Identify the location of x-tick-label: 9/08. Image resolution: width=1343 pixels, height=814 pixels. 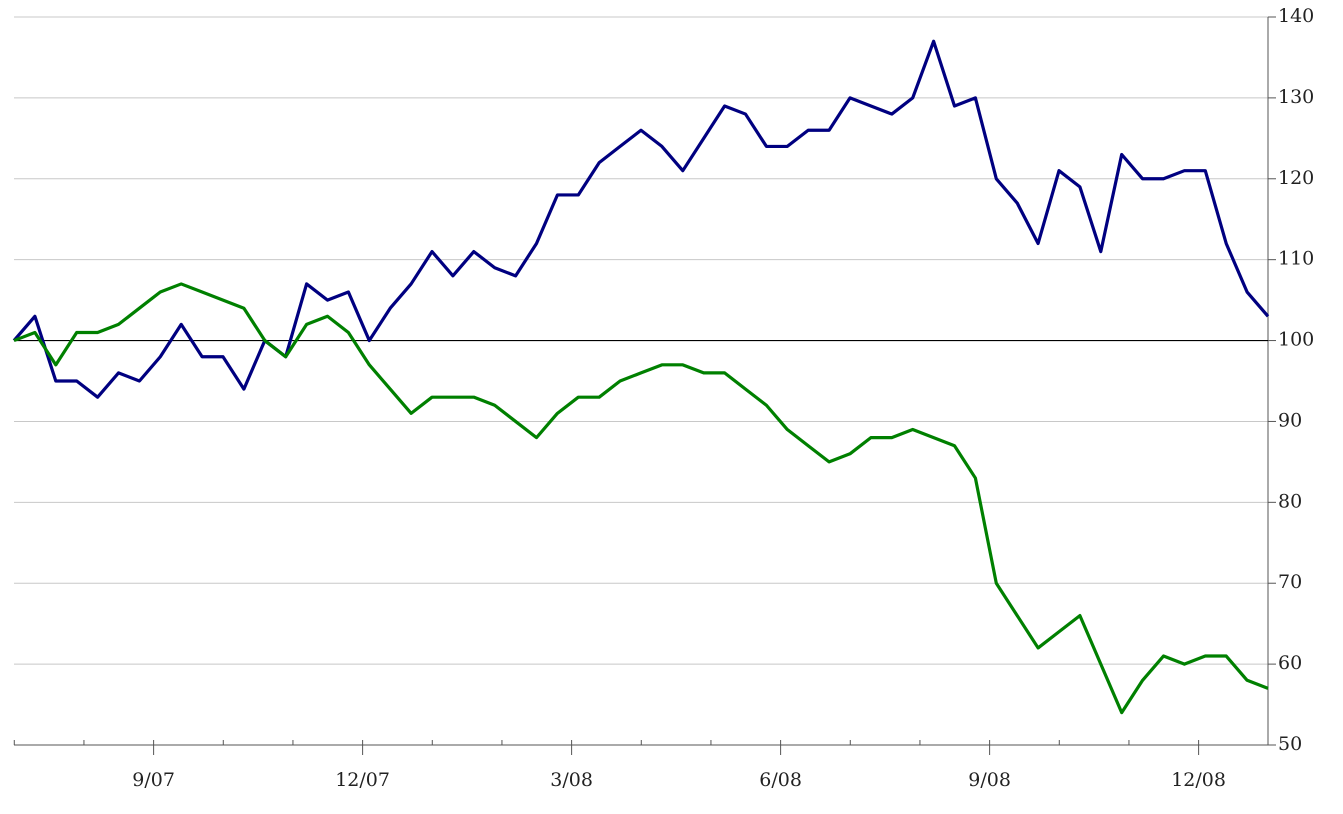
(989, 780).